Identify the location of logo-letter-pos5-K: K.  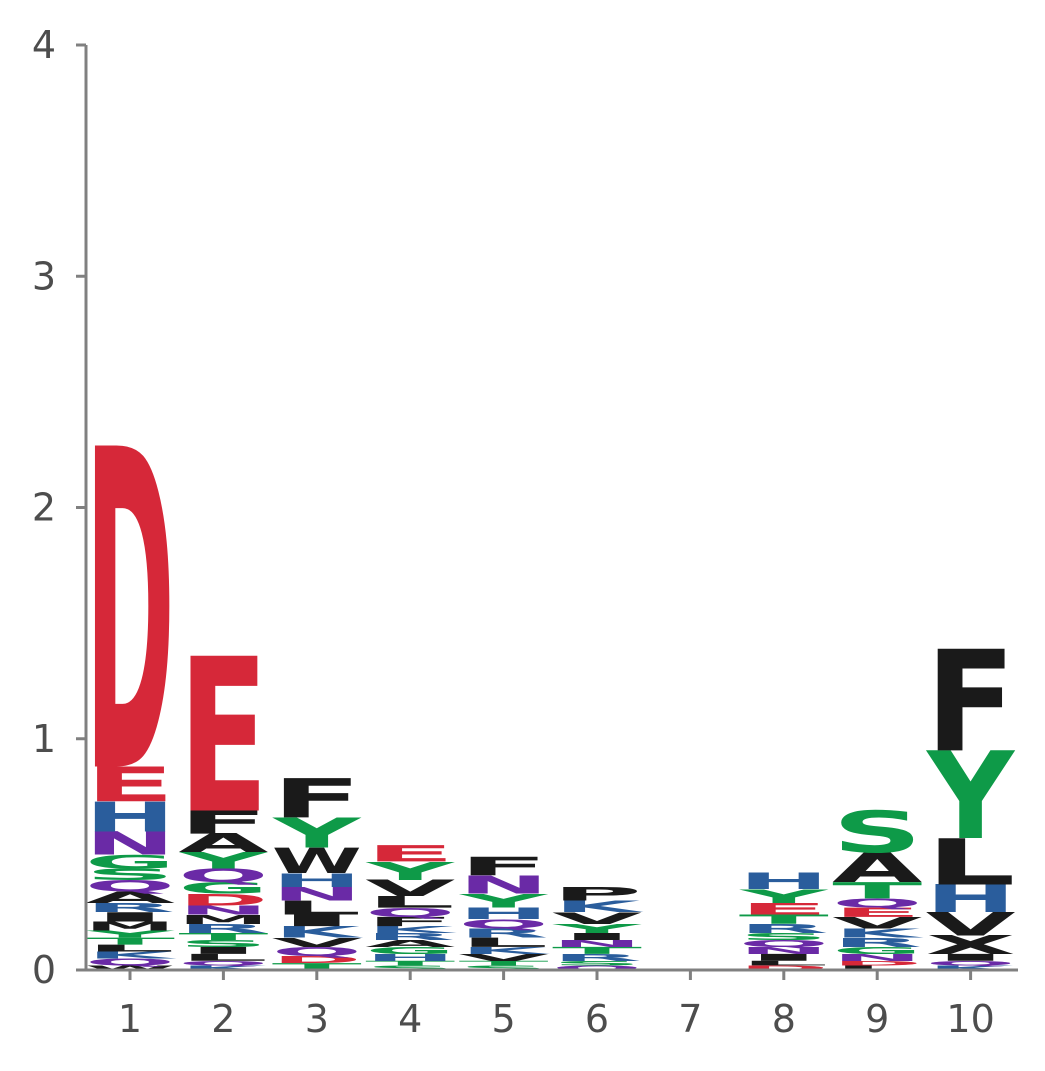
(506, 950).